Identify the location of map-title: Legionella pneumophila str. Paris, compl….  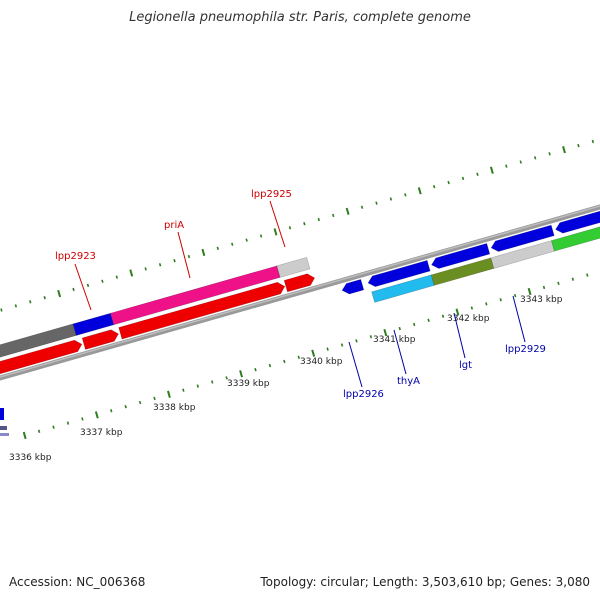
(300, 17).